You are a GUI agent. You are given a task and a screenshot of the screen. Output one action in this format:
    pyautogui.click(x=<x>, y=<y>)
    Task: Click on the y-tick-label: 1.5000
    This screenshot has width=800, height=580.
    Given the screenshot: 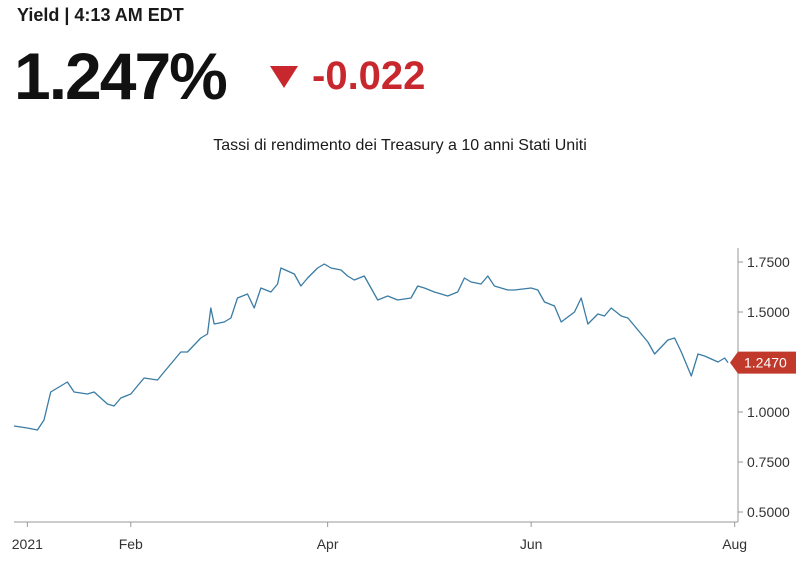 What is the action you would take?
    pyautogui.click(x=768, y=312)
    